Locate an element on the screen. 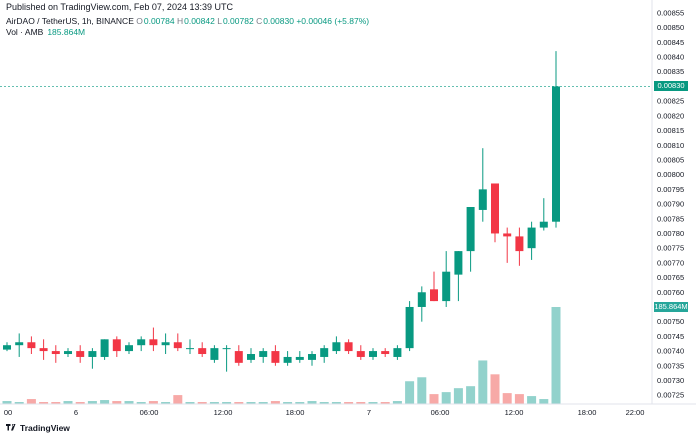 The image size is (696, 436). price-tick-label: 0.00760 is located at coordinates (670, 292).